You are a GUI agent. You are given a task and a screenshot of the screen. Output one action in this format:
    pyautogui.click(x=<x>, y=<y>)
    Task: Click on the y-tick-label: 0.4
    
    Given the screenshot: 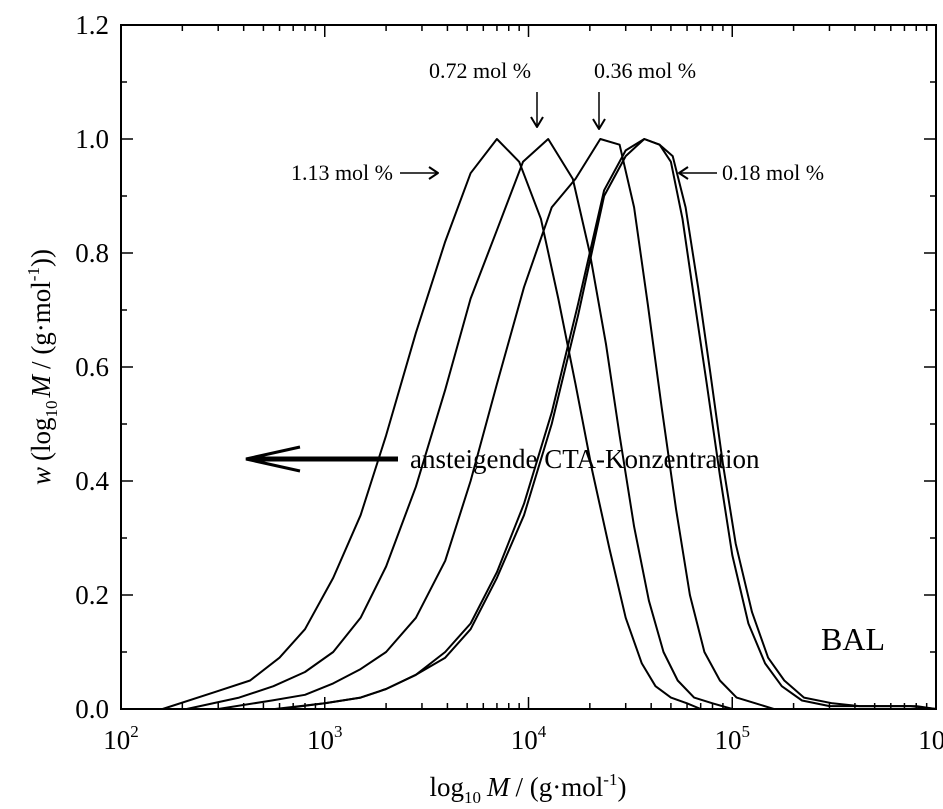 What is the action you would take?
    pyautogui.click(x=92, y=481)
    